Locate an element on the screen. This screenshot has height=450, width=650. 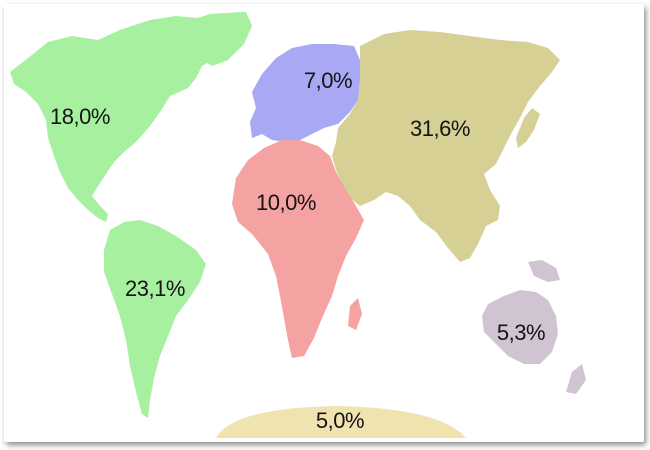
japan-region is located at coordinates (528, 128).